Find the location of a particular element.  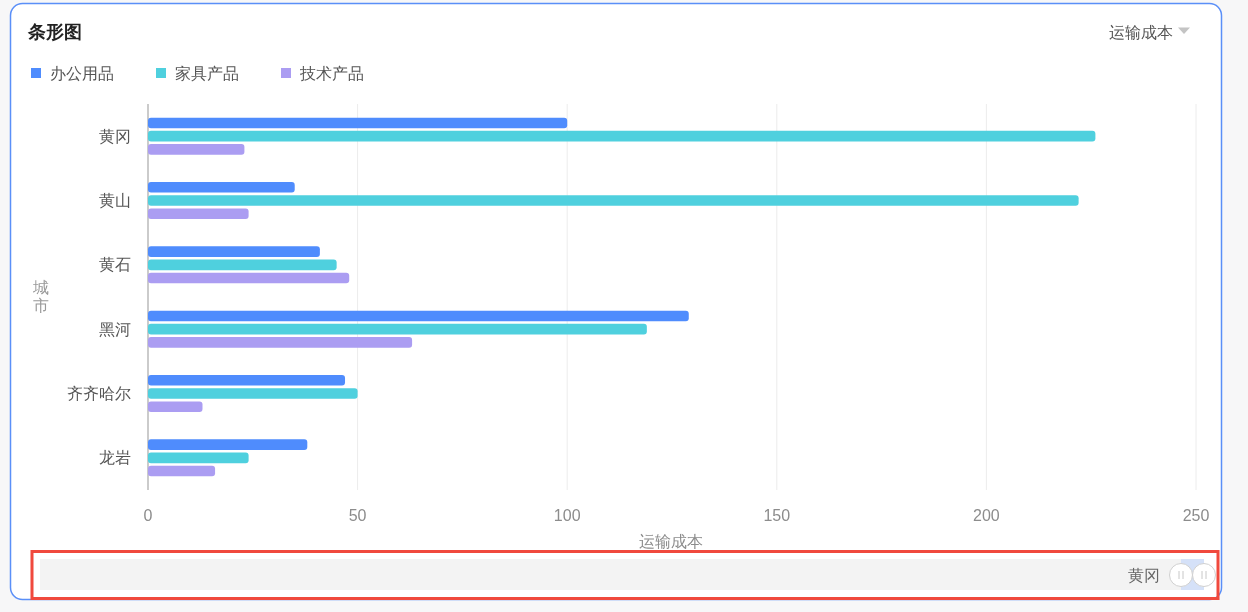

legend-label: 家具产品 is located at coordinates (207, 73).